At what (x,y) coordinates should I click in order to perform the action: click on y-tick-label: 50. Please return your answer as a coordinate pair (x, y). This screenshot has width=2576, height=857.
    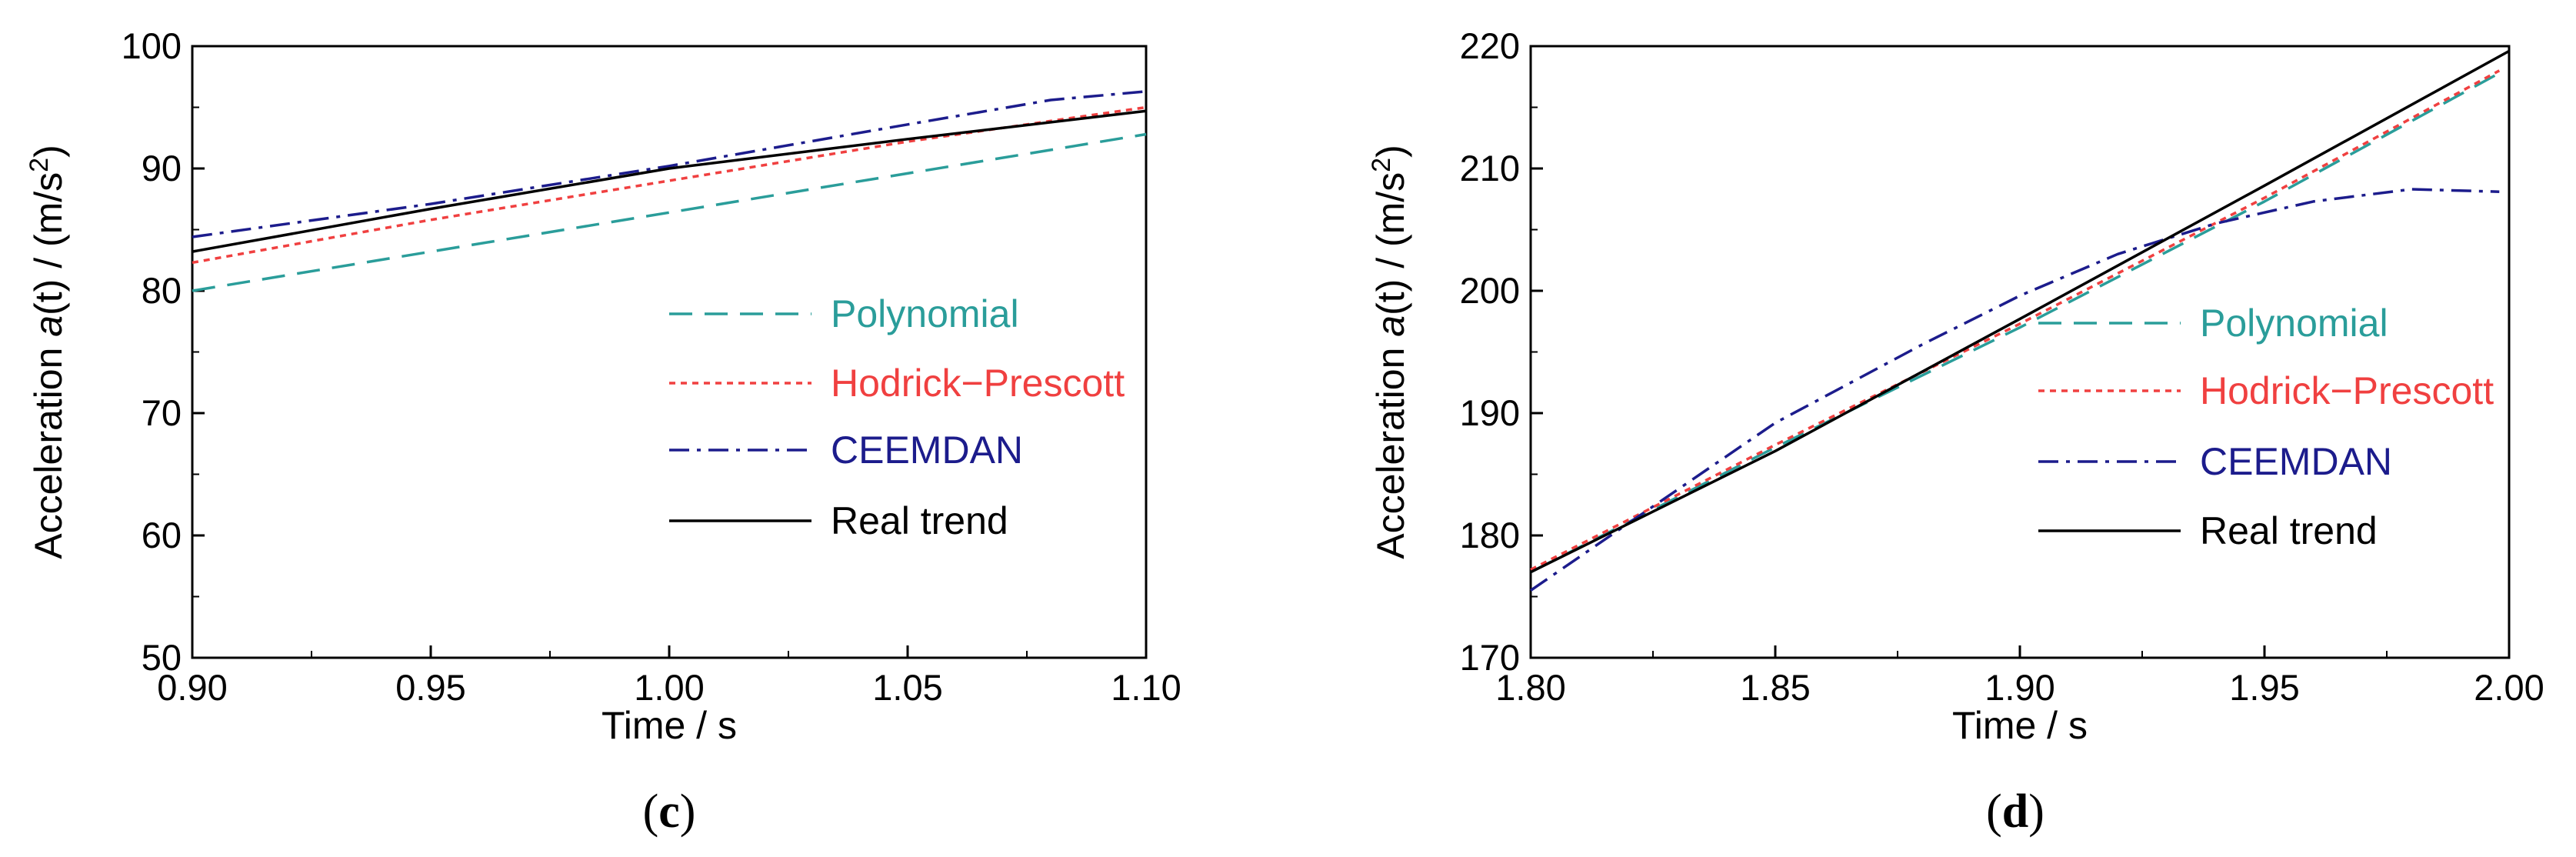
    Looking at the image, I should click on (162, 657).